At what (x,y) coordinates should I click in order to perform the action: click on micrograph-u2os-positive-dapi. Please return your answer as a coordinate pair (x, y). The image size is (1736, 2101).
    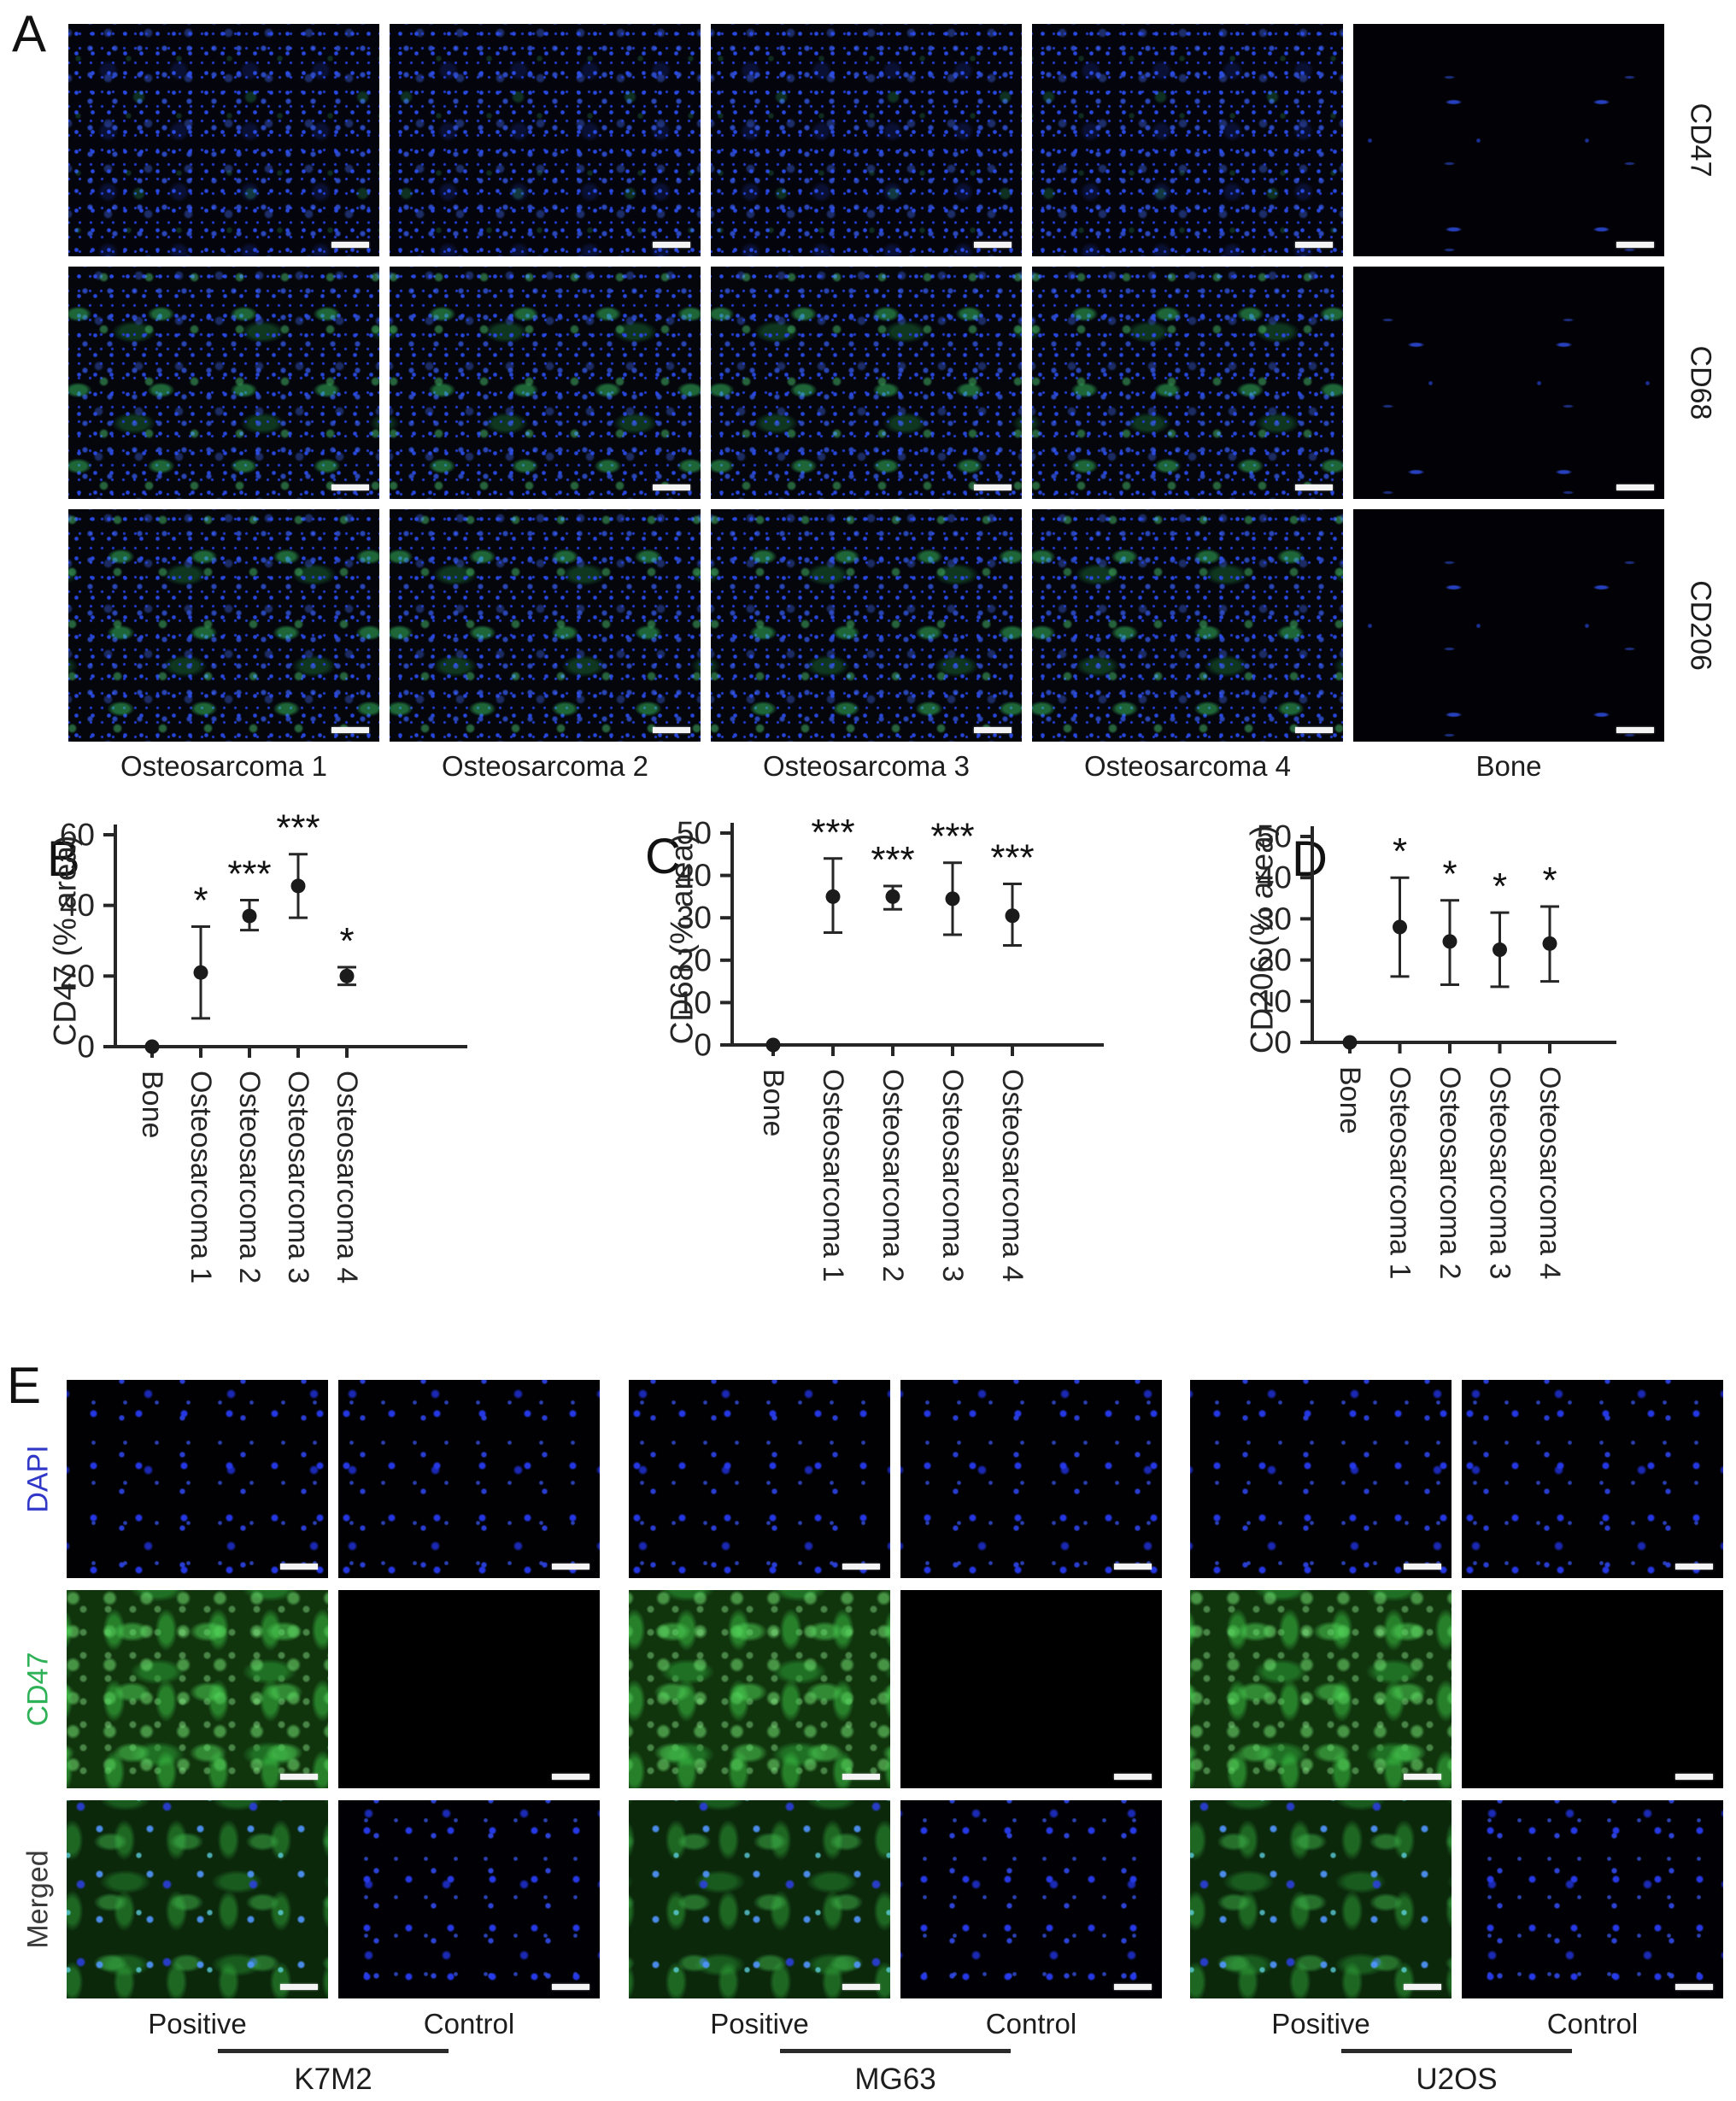
    Looking at the image, I should click on (1321, 1479).